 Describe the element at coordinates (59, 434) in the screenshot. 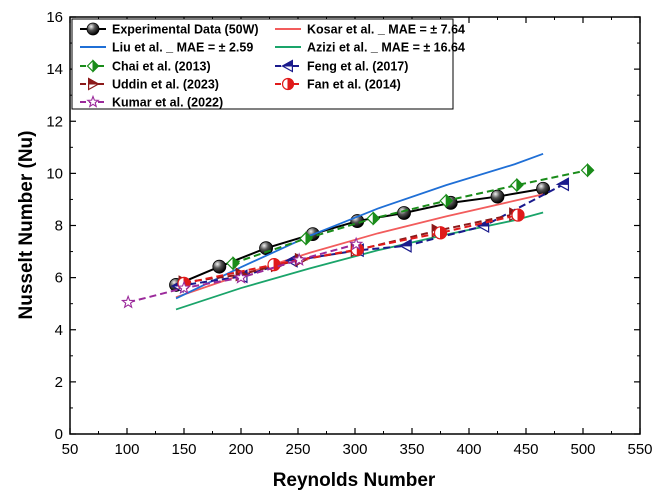

I see `y-tick-label: 0` at that location.